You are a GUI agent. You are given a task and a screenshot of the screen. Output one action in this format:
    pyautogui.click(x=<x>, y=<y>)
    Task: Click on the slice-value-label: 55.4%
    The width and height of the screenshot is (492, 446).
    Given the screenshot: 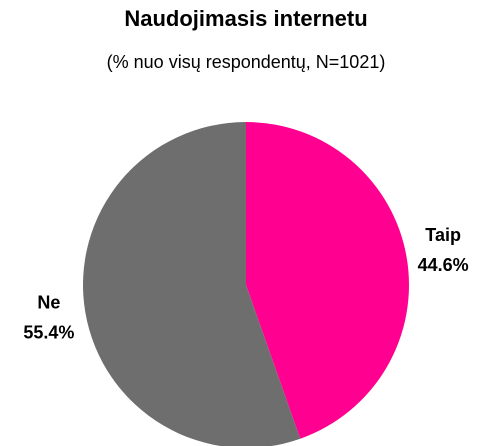 What is the action you would take?
    pyautogui.click(x=48, y=333)
    